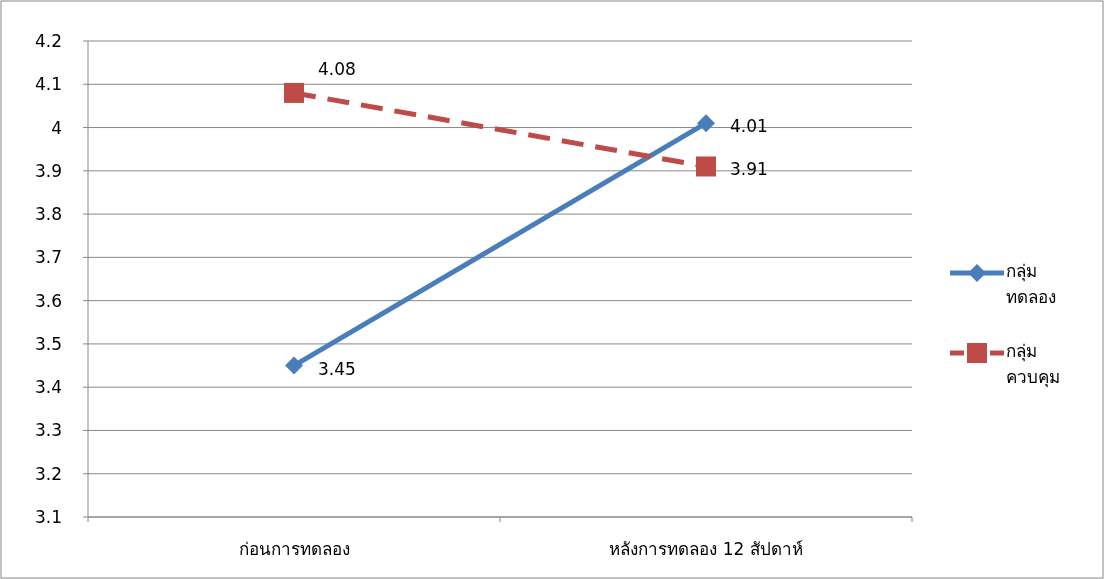 The width and height of the screenshot is (1104, 579). What do you see at coordinates (1031, 285) in the screenshot?
I see `legend-label: กลุ่มทดลอง` at bounding box center [1031, 285].